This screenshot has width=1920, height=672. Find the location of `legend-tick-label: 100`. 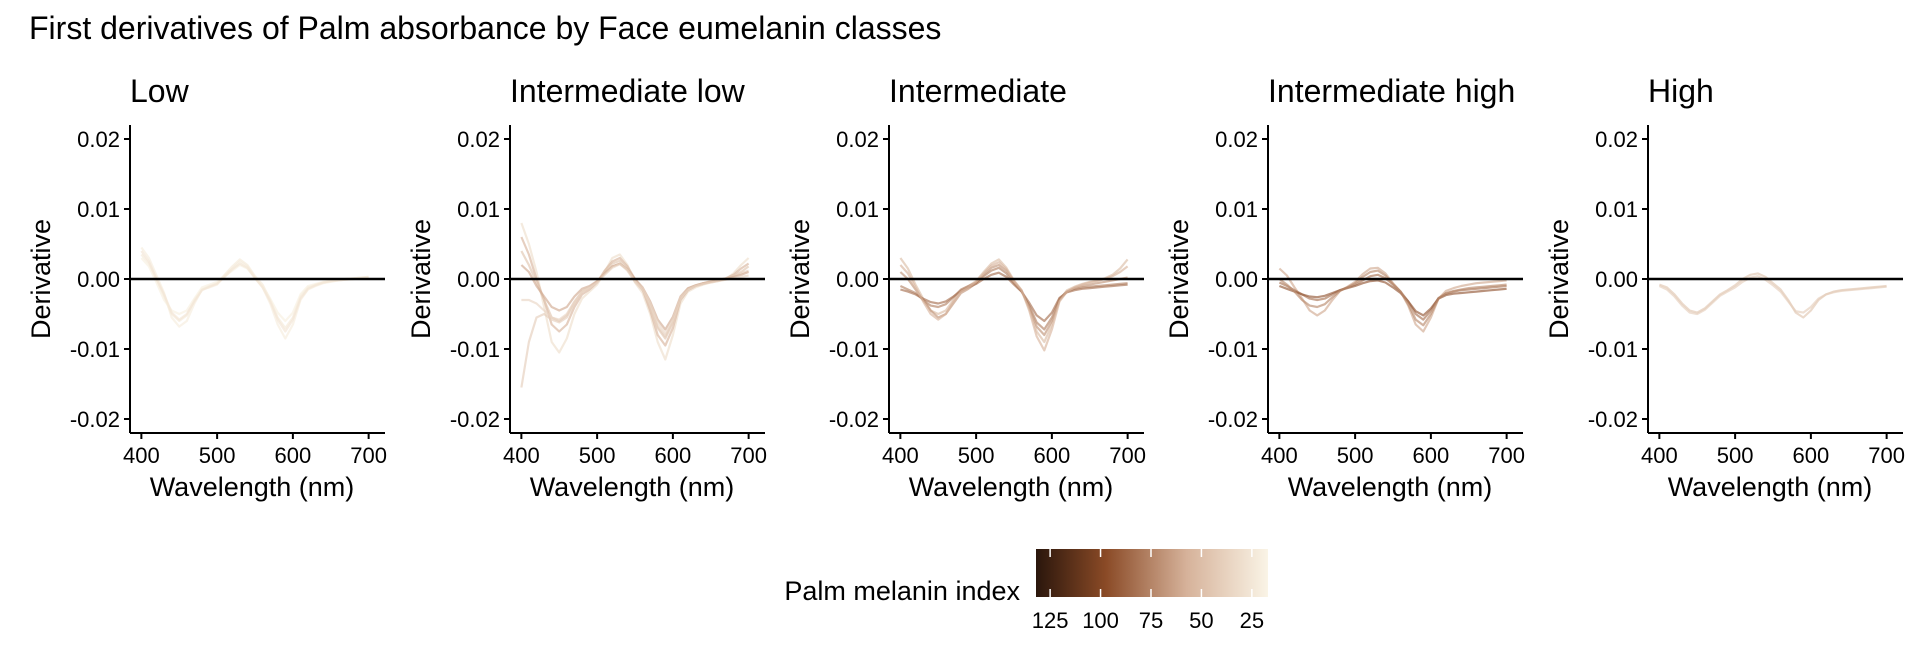

legend-tick-label: 100 is located at coordinates (1100, 620).